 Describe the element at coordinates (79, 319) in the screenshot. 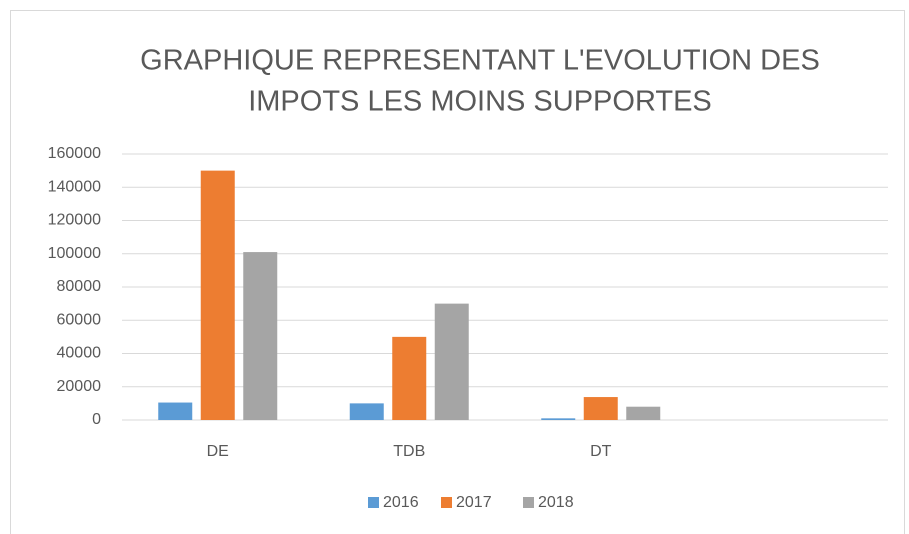

I see `y-tick-label: 60000` at that location.